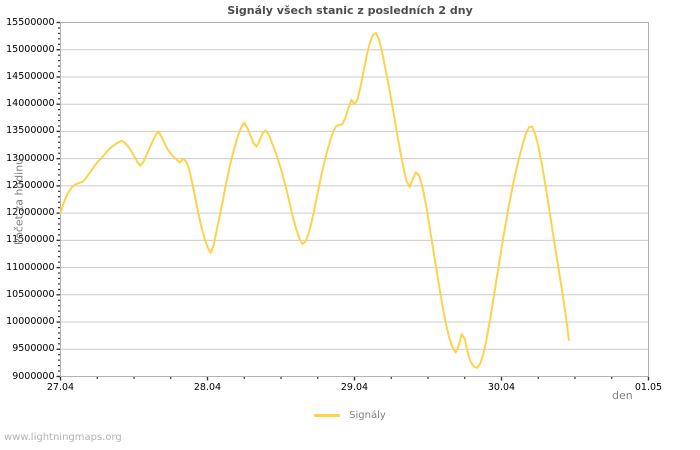 The image size is (700, 450). What do you see at coordinates (33, 349) in the screenshot?
I see `y-tick-label: 9500000` at bounding box center [33, 349].